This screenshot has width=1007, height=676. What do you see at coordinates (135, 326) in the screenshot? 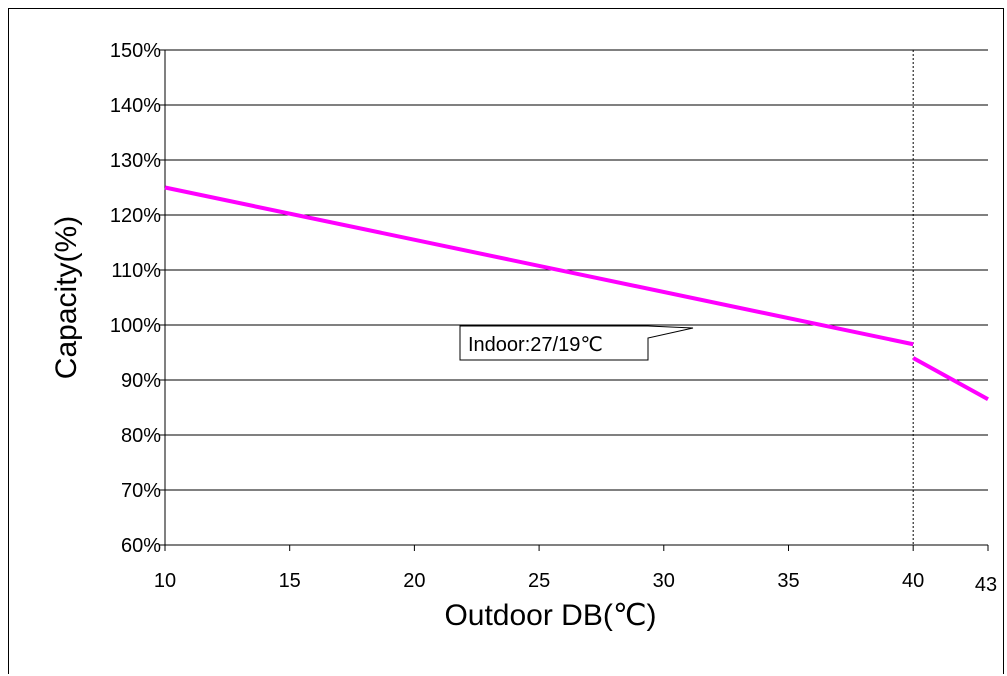
I see `y-tick-label: 100%` at bounding box center [135, 326].